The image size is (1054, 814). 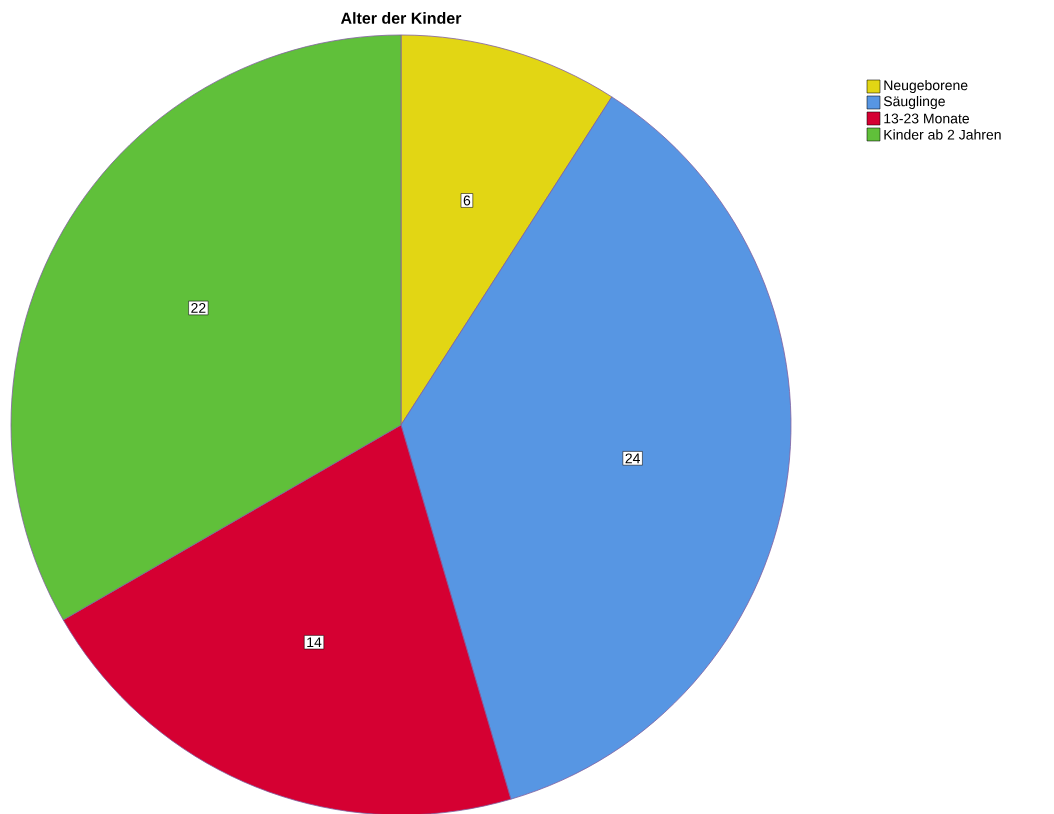 What do you see at coordinates (314, 642) in the screenshot?
I see `data-label: 14` at bounding box center [314, 642].